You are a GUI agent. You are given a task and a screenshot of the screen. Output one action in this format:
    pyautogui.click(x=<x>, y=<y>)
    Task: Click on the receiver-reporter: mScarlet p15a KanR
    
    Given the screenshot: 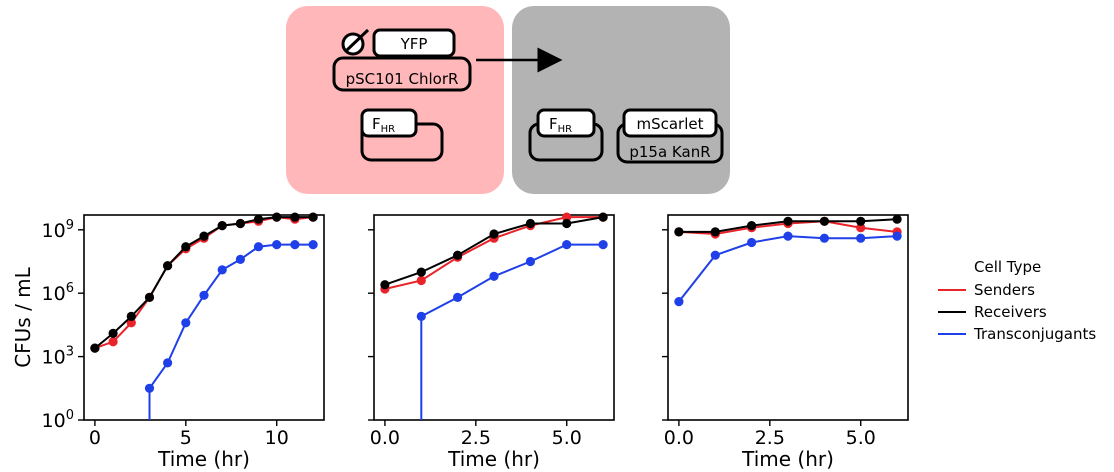 What is the action you would take?
    pyautogui.click(x=670, y=136)
    